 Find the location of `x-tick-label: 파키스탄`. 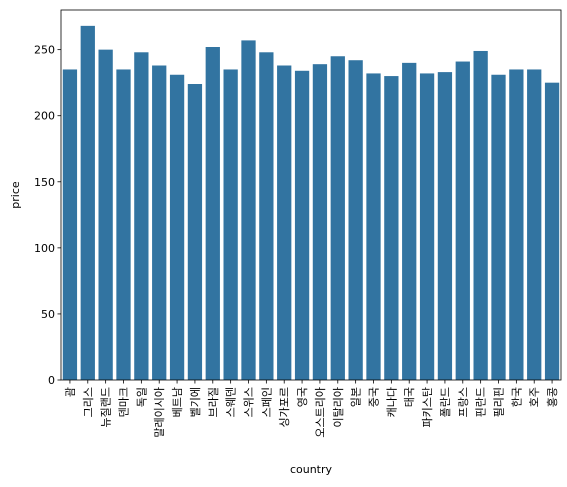

x-tick-label: 파키스탄 is located at coordinates (427, 407).